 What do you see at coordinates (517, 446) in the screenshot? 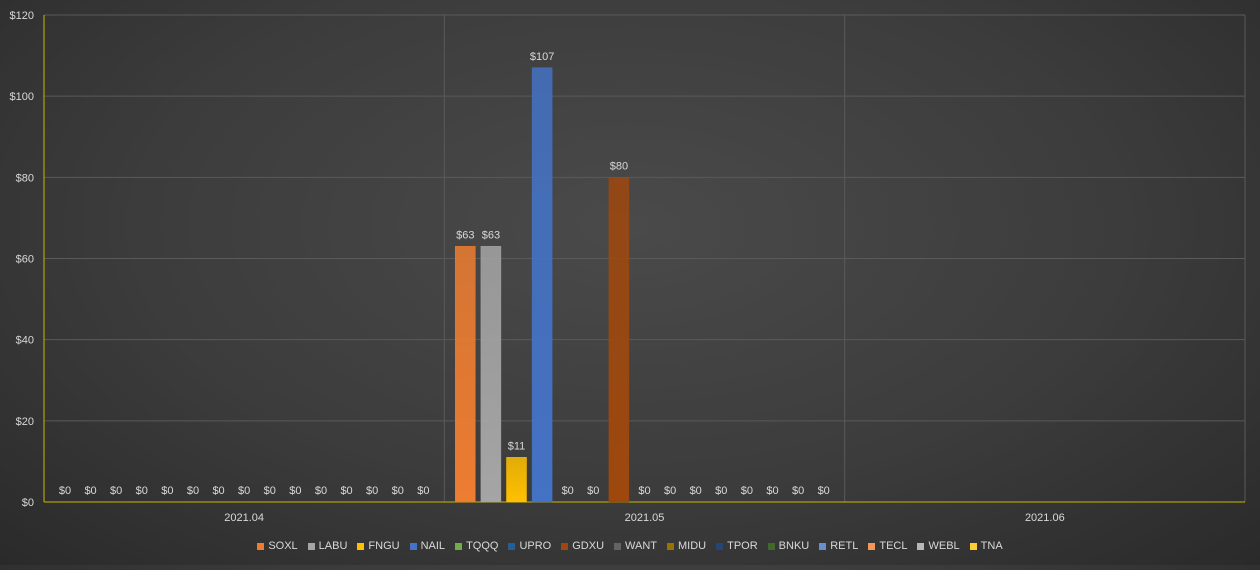
I see `data-label: $11` at bounding box center [517, 446].